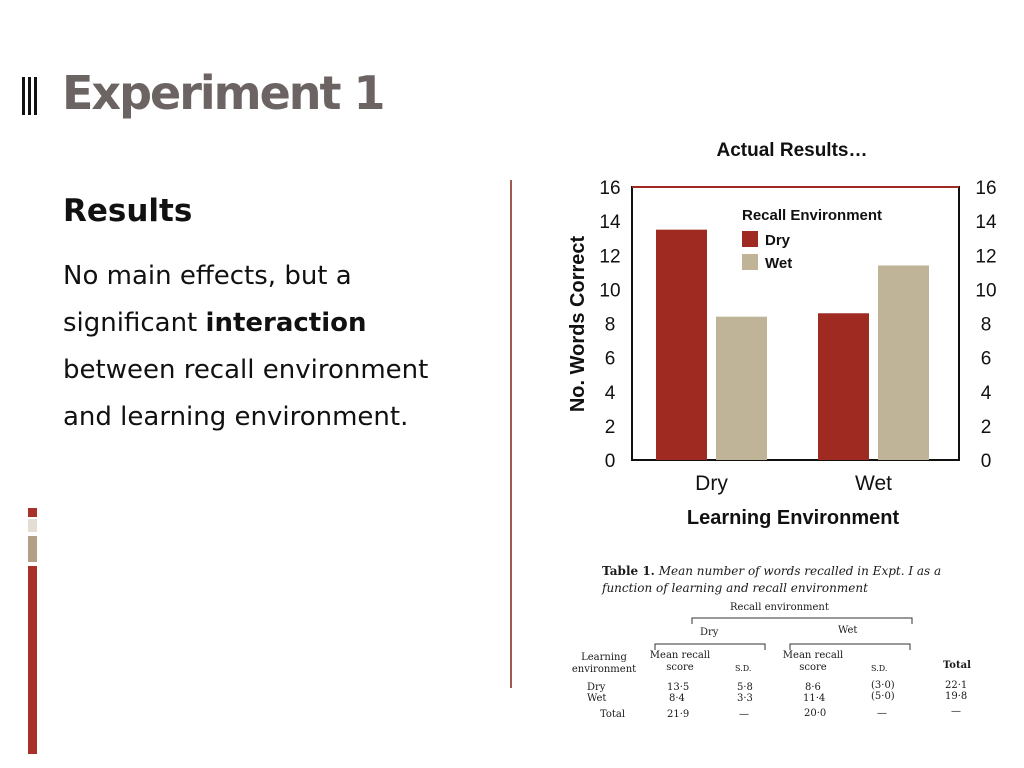  Describe the element at coordinates (843, 386) in the screenshot. I see `bar-dry-wet` at that location.